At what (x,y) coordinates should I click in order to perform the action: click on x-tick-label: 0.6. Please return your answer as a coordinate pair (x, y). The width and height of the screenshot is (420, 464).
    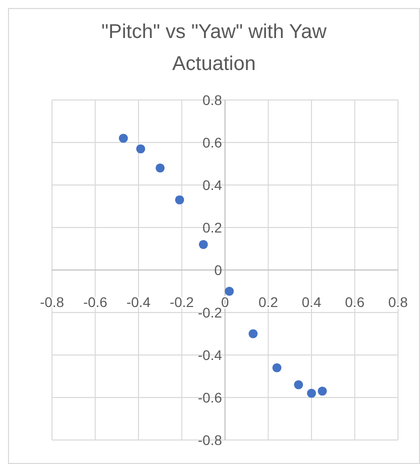
    Looking at the image, I should click on (355, 302).